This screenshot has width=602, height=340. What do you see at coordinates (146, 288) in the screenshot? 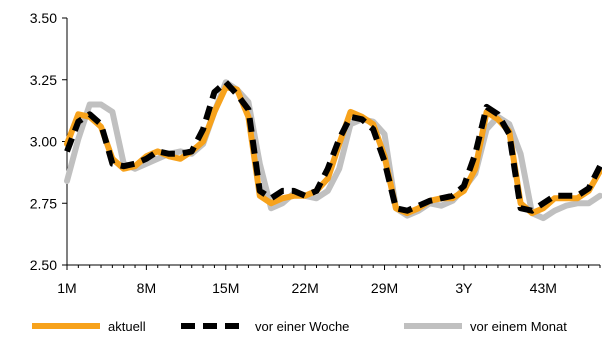
I see `x-tick-label: 8M` at bounding box center [146, 288].